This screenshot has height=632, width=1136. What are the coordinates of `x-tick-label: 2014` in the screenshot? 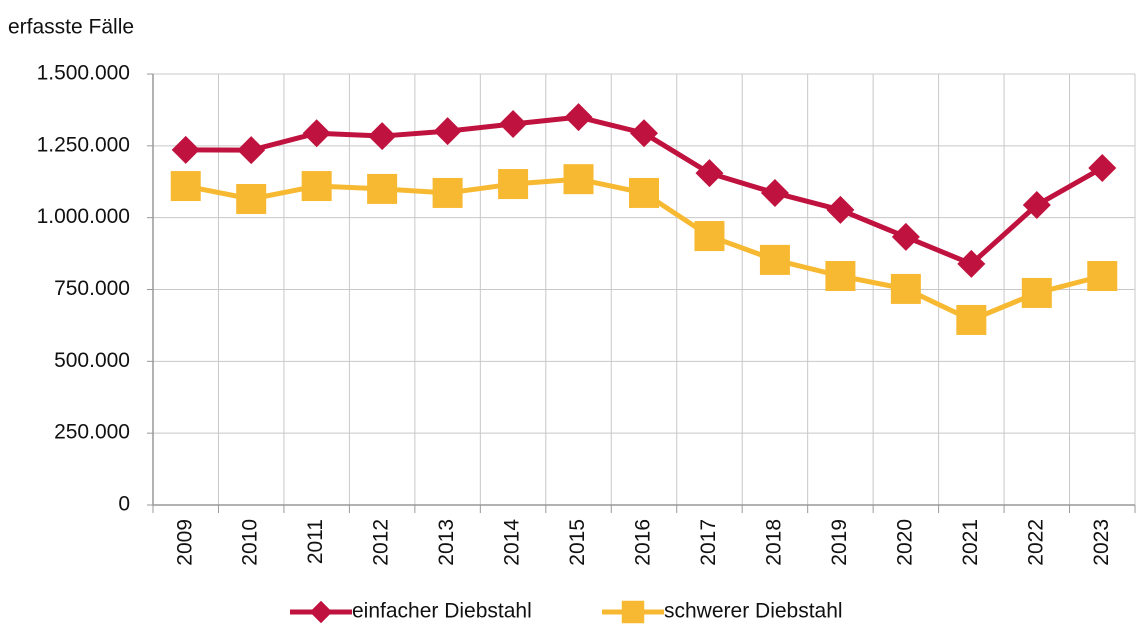 It's located at (512, 542).